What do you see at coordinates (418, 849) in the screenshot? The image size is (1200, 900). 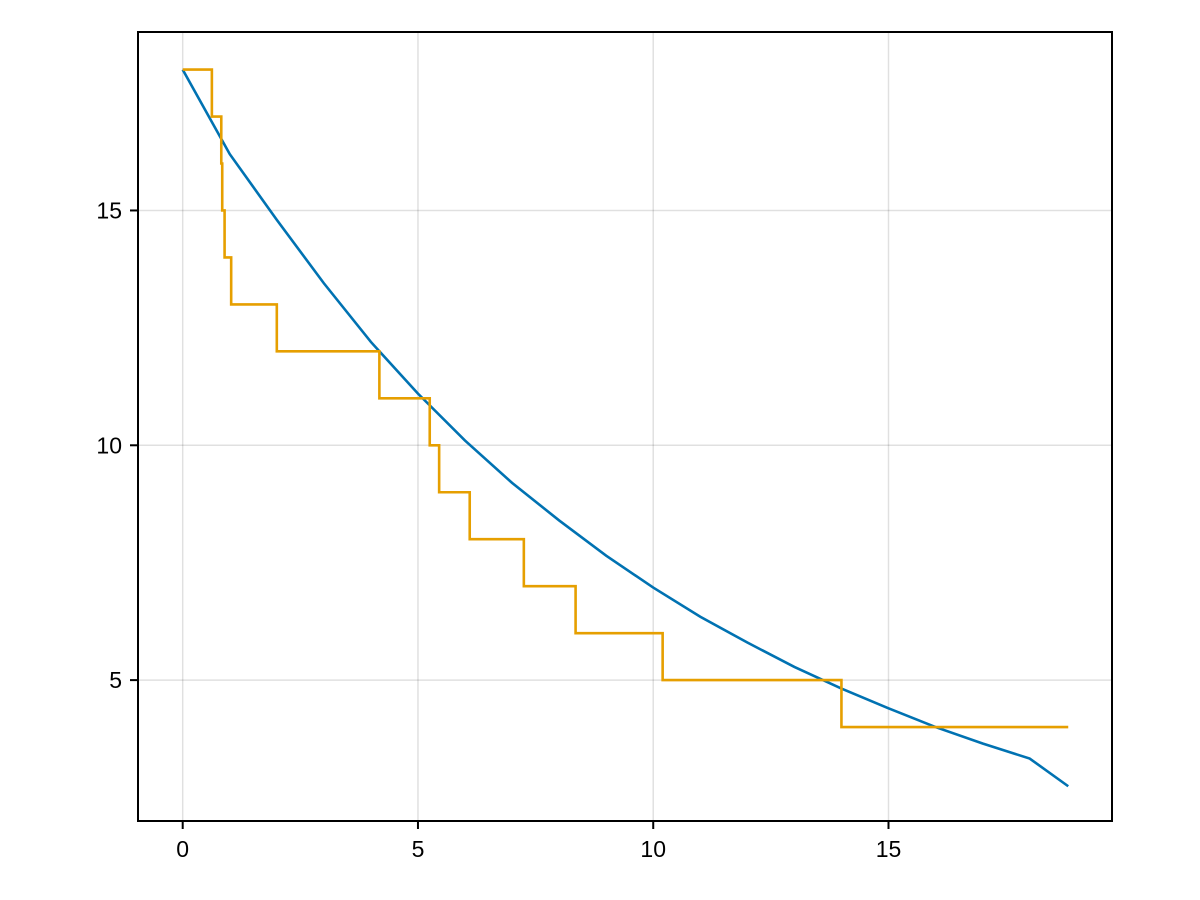 I see `x-tick-label: 5` at bounding box center [418, 849].